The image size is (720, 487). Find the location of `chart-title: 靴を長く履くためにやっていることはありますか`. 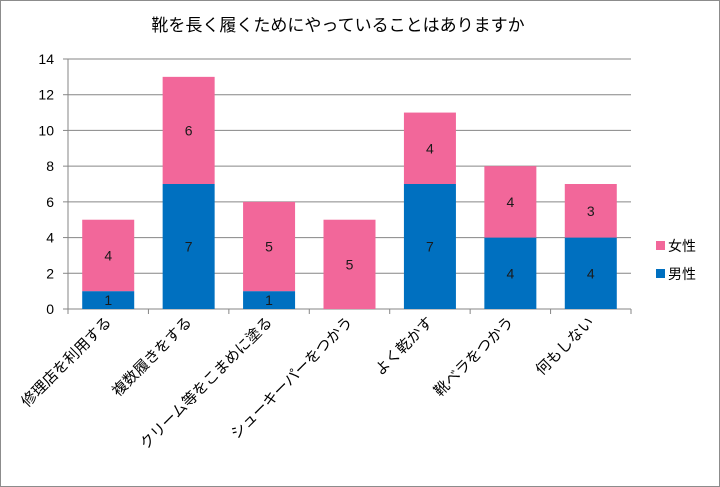

chart-title: 靴を長く履くためにやっていることはありますか is located at coordinates (337, 26).